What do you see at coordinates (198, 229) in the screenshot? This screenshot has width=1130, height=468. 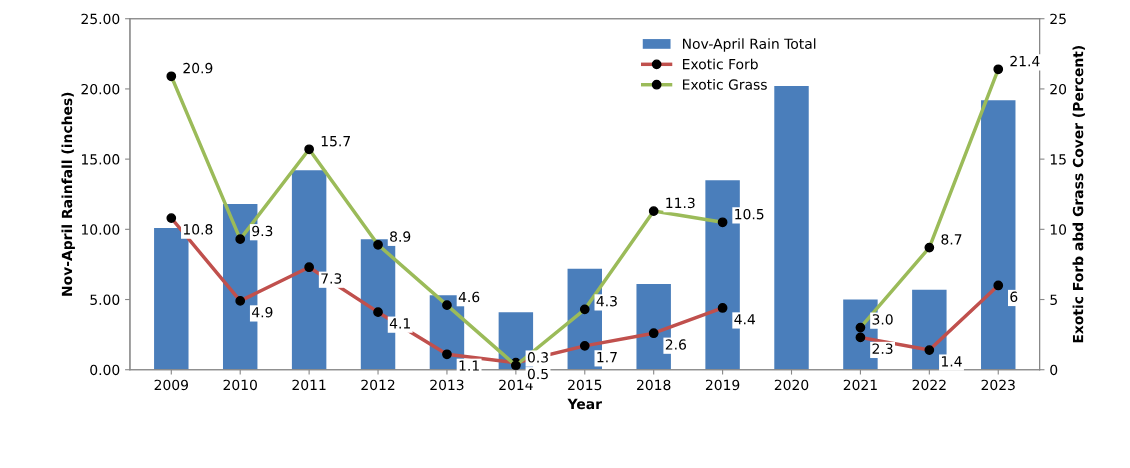 I see `data-label: 10.8` at bounding box center [198, 229].